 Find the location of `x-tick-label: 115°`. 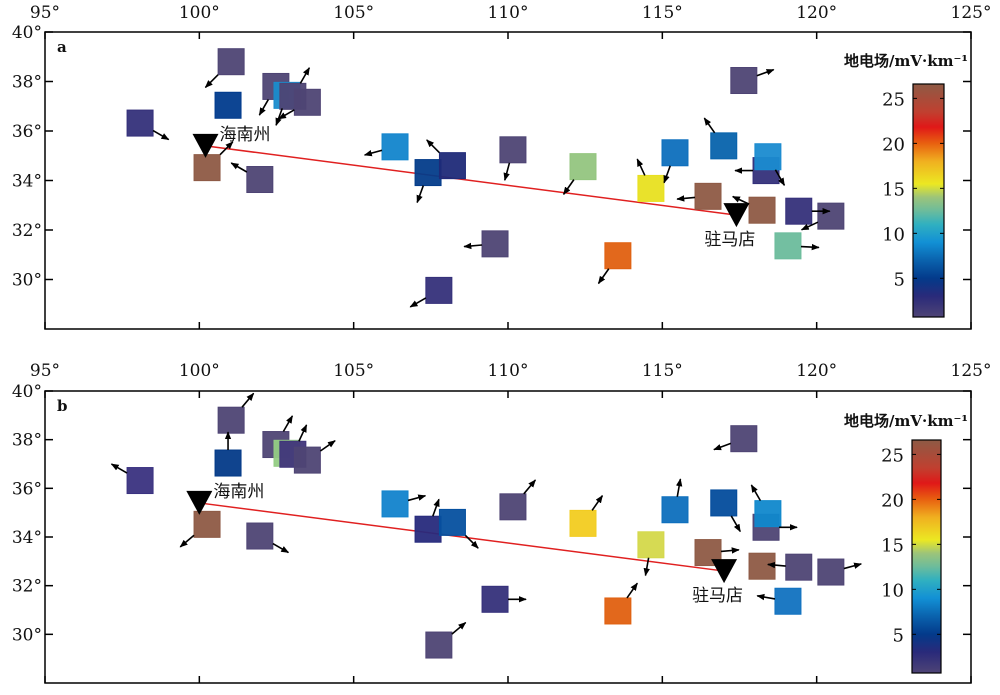

x-tick-label: 115° is located at coordinates (662, 13).